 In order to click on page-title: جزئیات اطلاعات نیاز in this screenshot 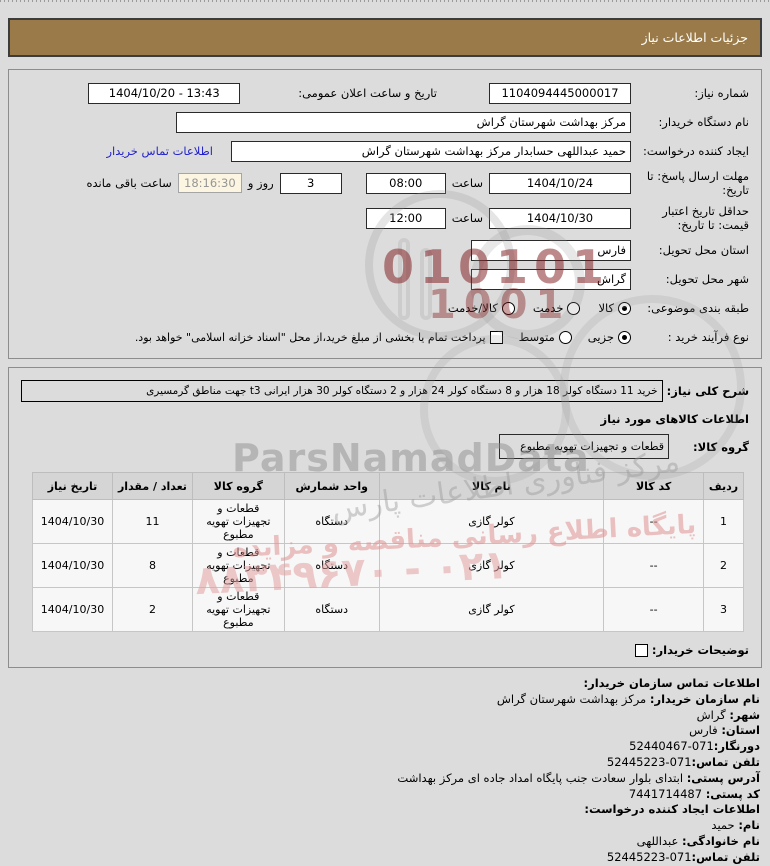, I will do `click(385, 37)`.